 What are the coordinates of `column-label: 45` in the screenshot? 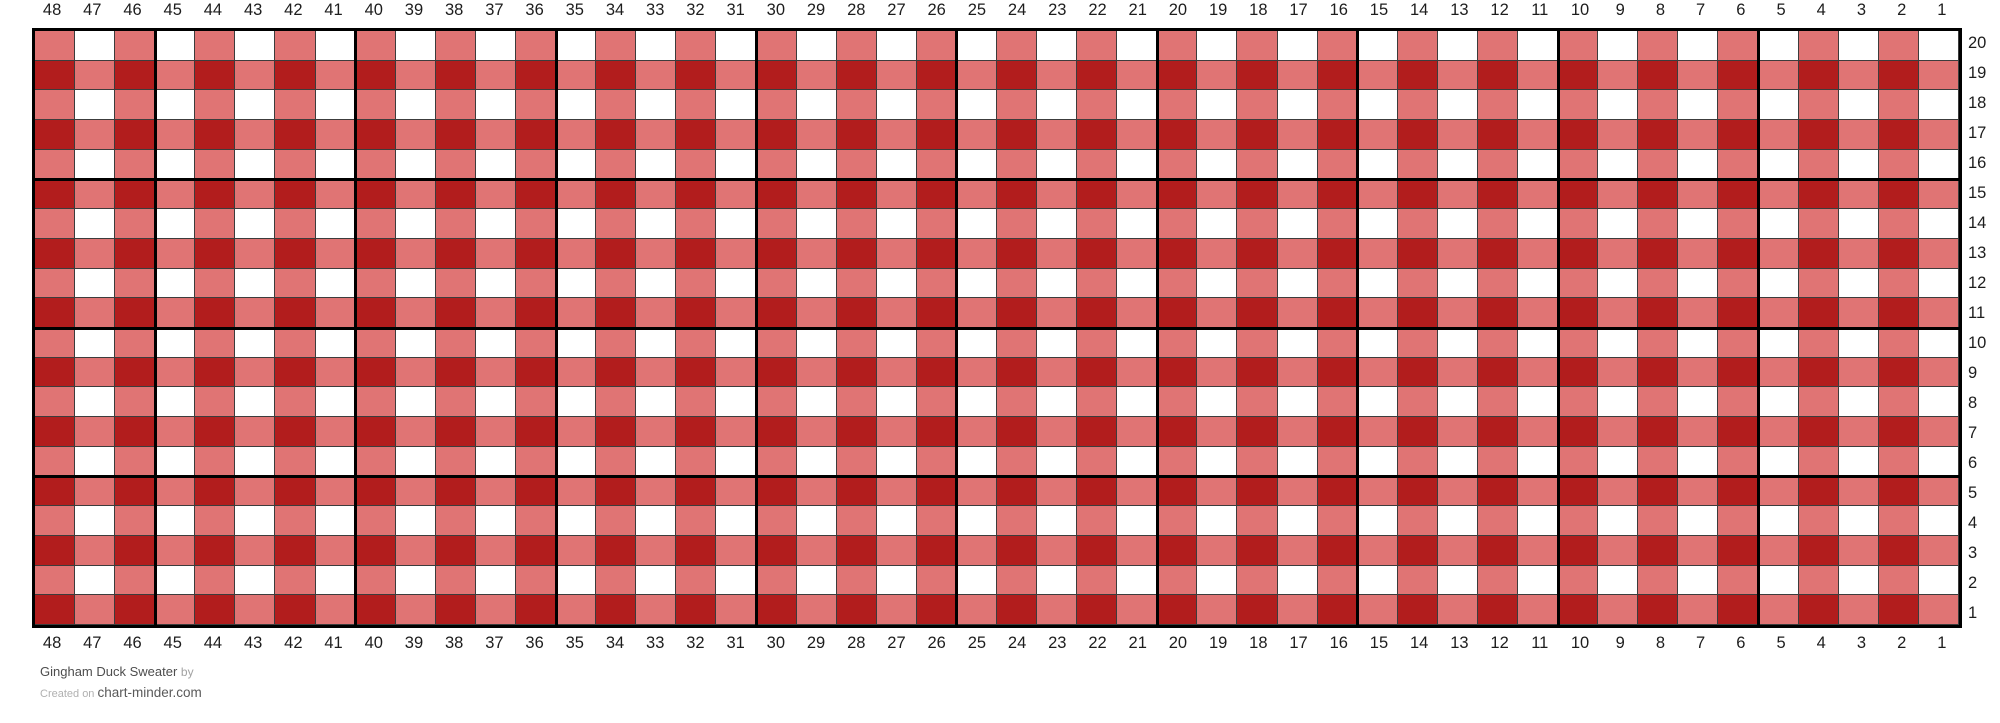 It's located at (172, 10).